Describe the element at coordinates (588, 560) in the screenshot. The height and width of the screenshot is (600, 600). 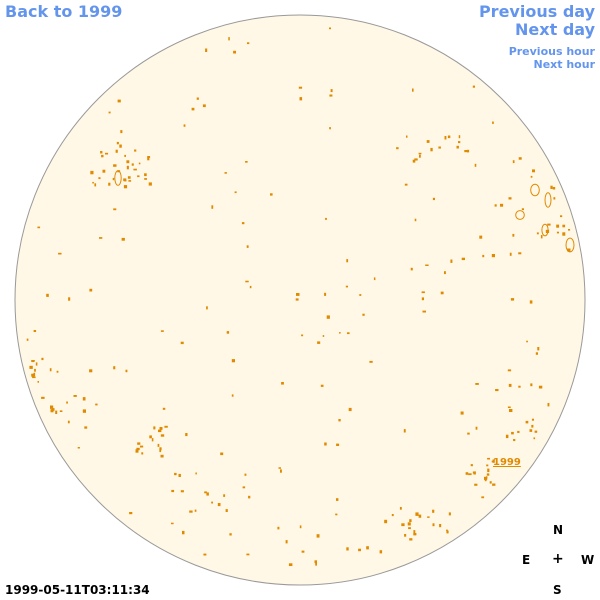
I see `compass-west-label: W` at that location.